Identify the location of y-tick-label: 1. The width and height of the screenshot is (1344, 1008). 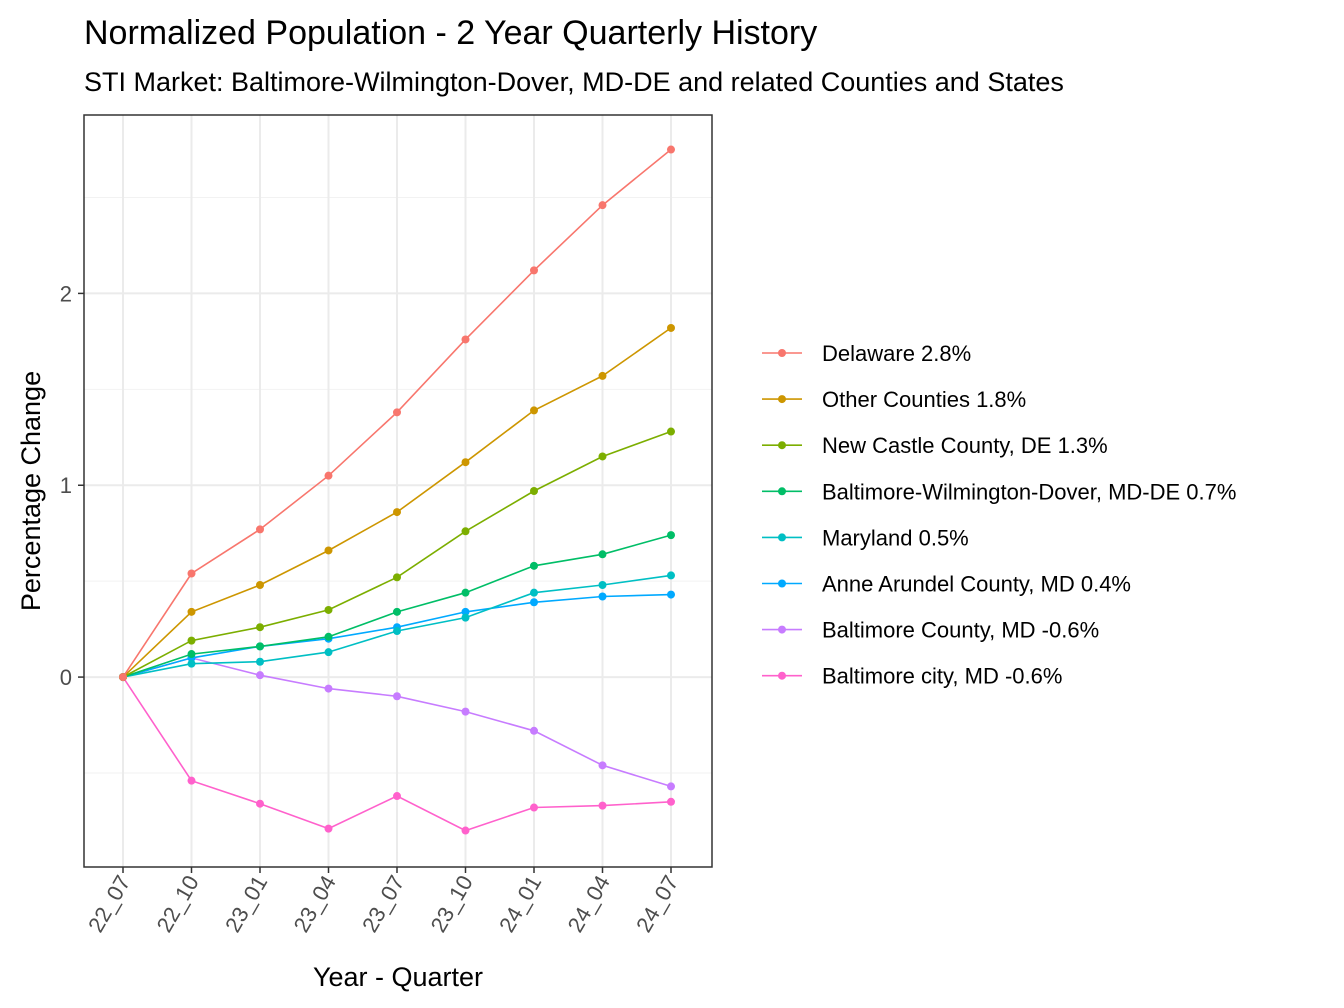
(66, 485).